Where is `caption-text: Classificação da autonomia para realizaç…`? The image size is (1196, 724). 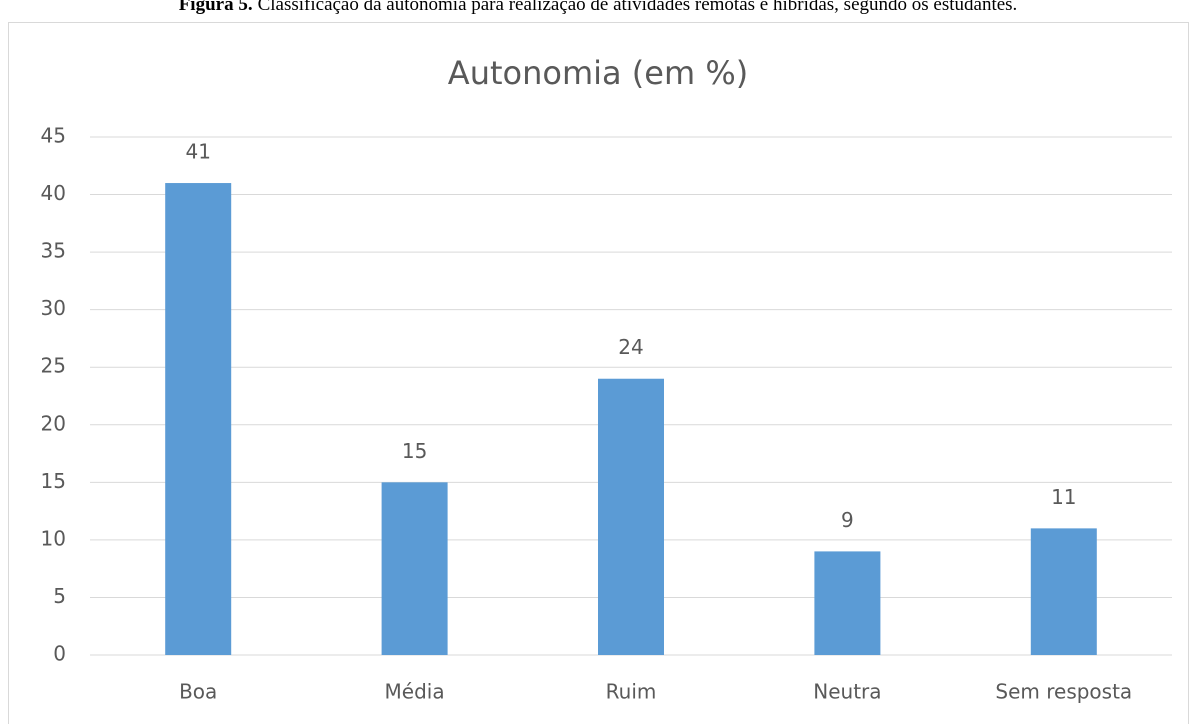
caption-text: Classificação da autonomia para realizaç… is located at coordinates (638, 7).